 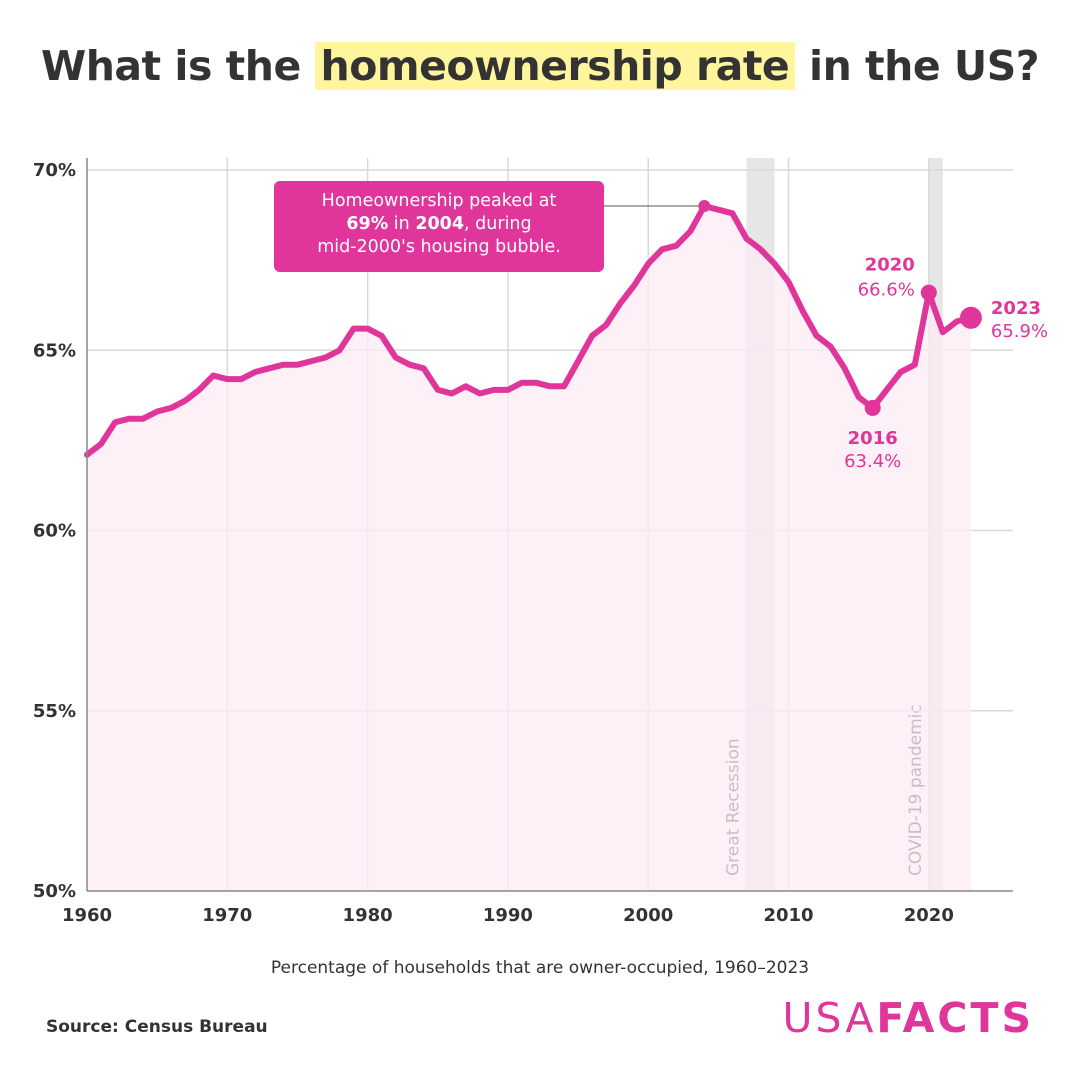 What do you see at coordinates (929, 915) in the screenshot?
I see `x-tick-label: 2020` at bounding box center [929, 915].